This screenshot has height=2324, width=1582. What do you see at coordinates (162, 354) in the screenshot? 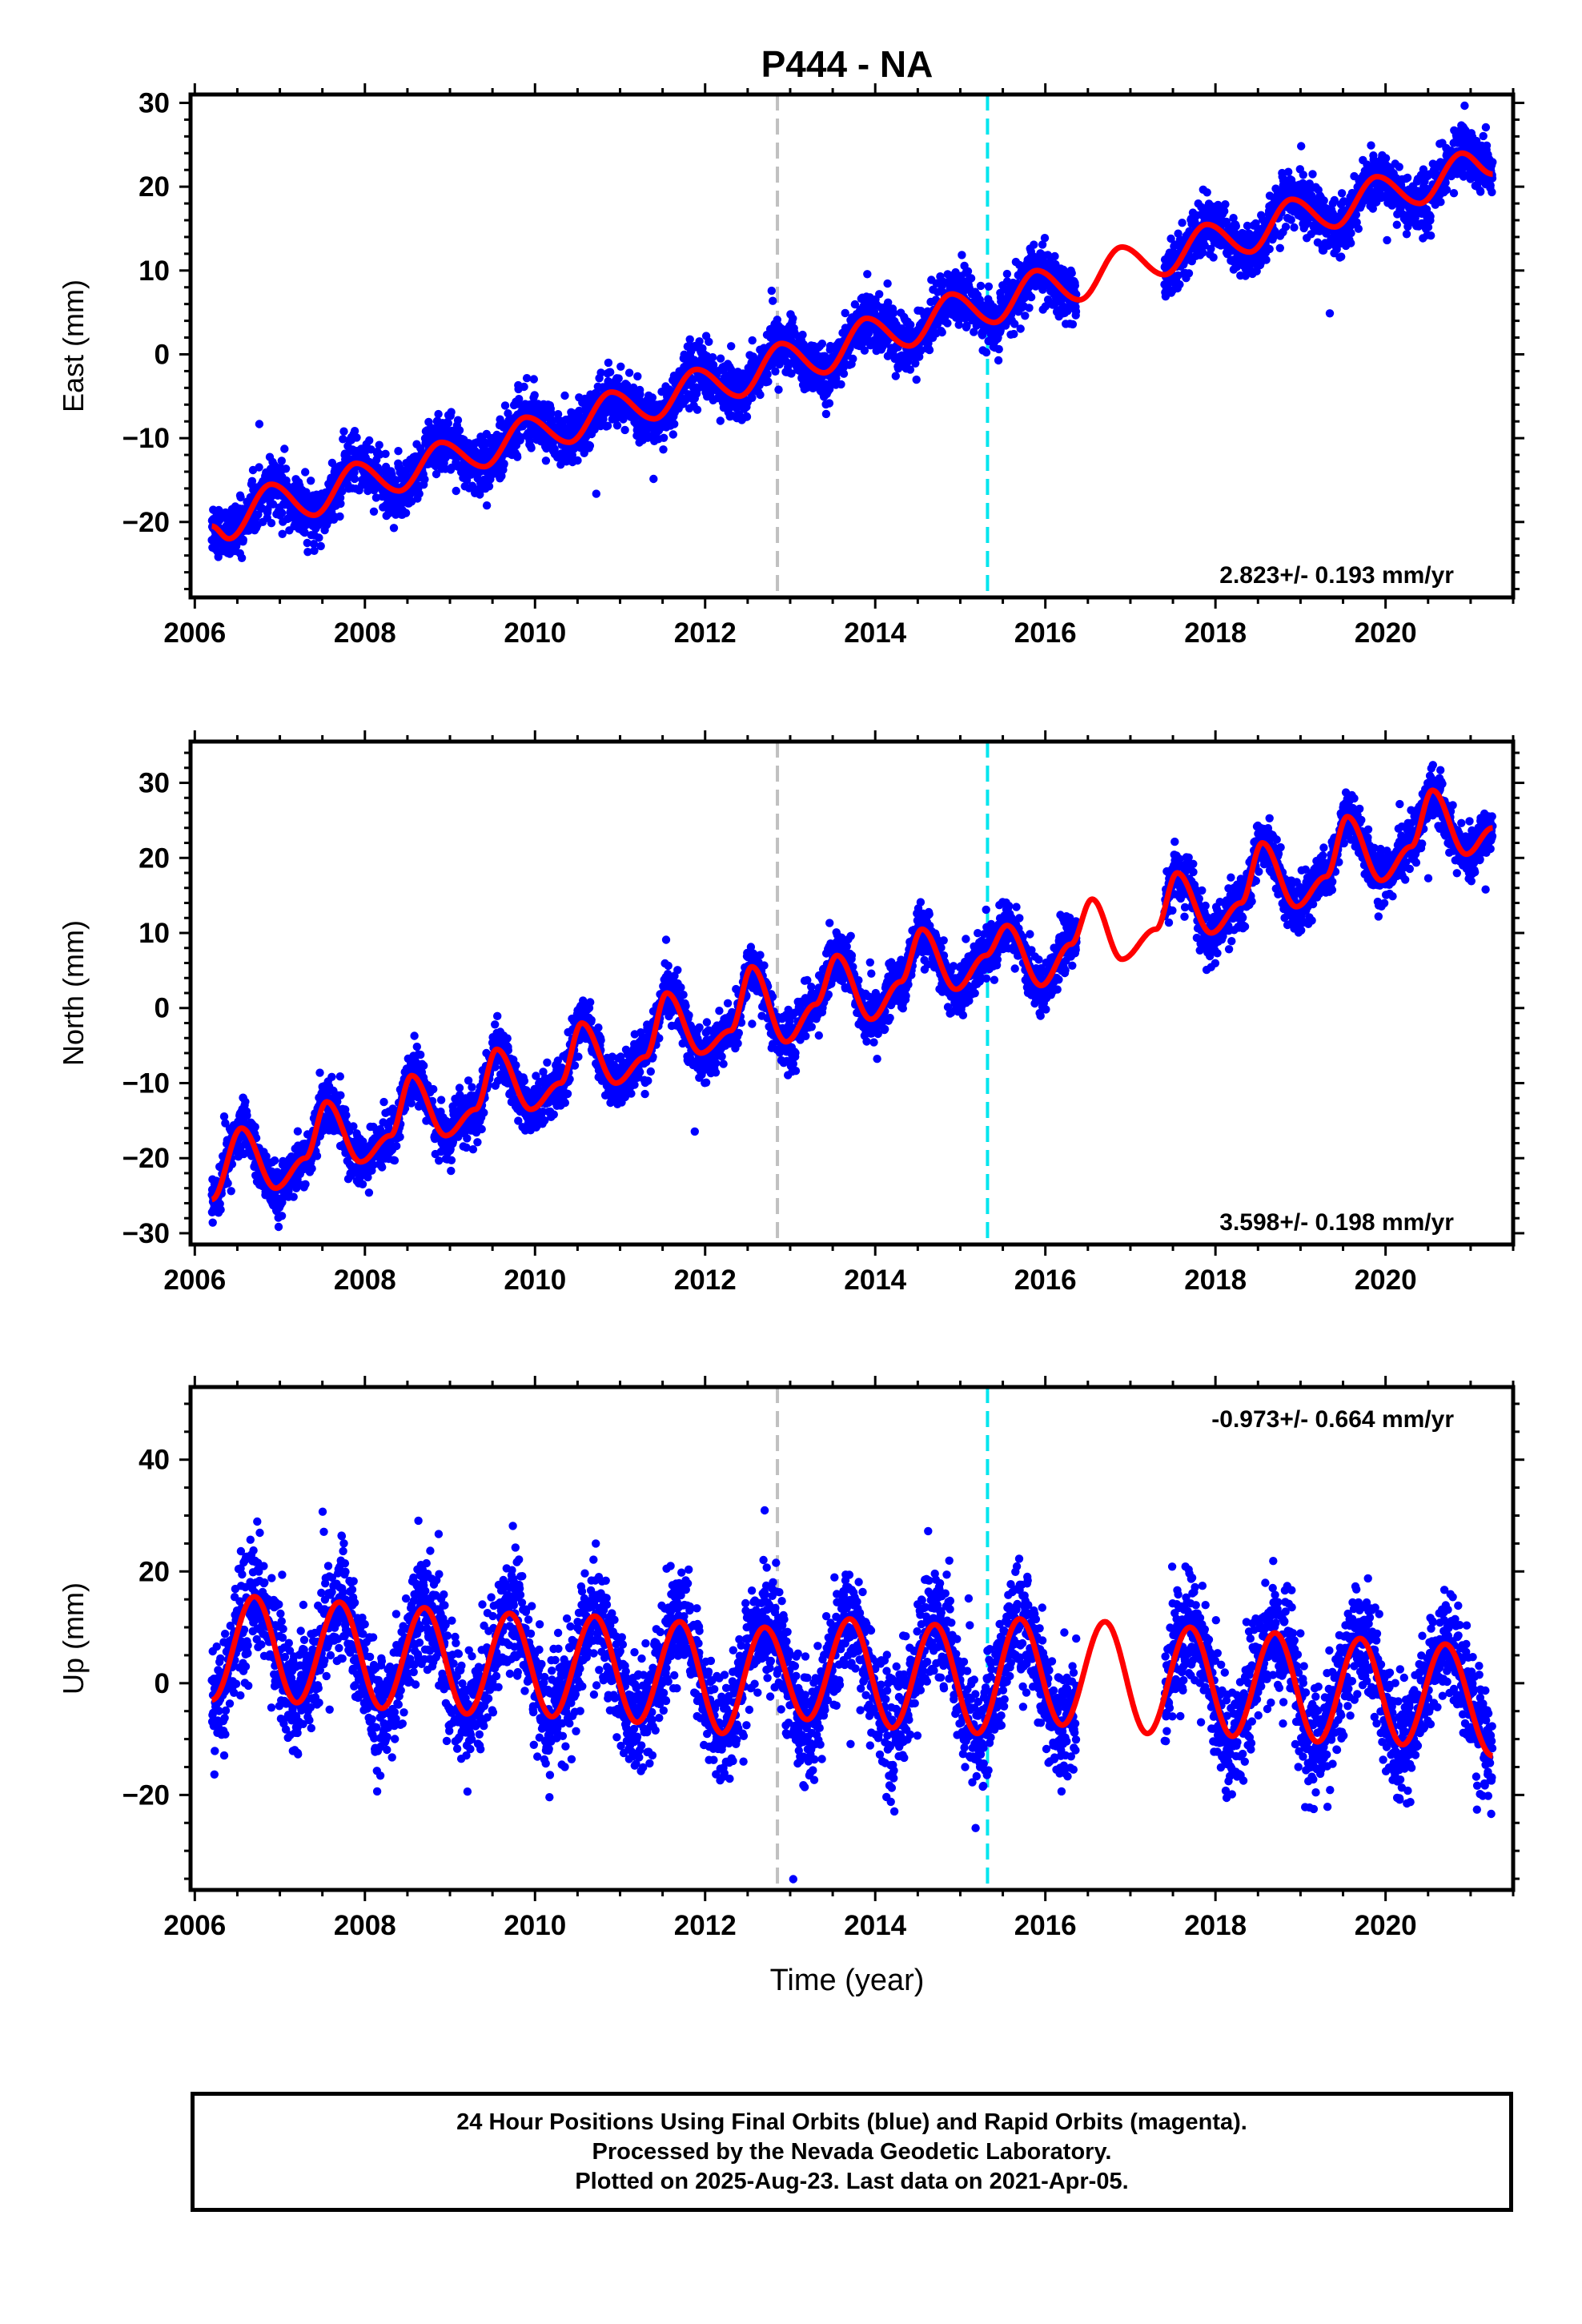
I see `y-tick-label: 0` at bounding box center [162, 354].